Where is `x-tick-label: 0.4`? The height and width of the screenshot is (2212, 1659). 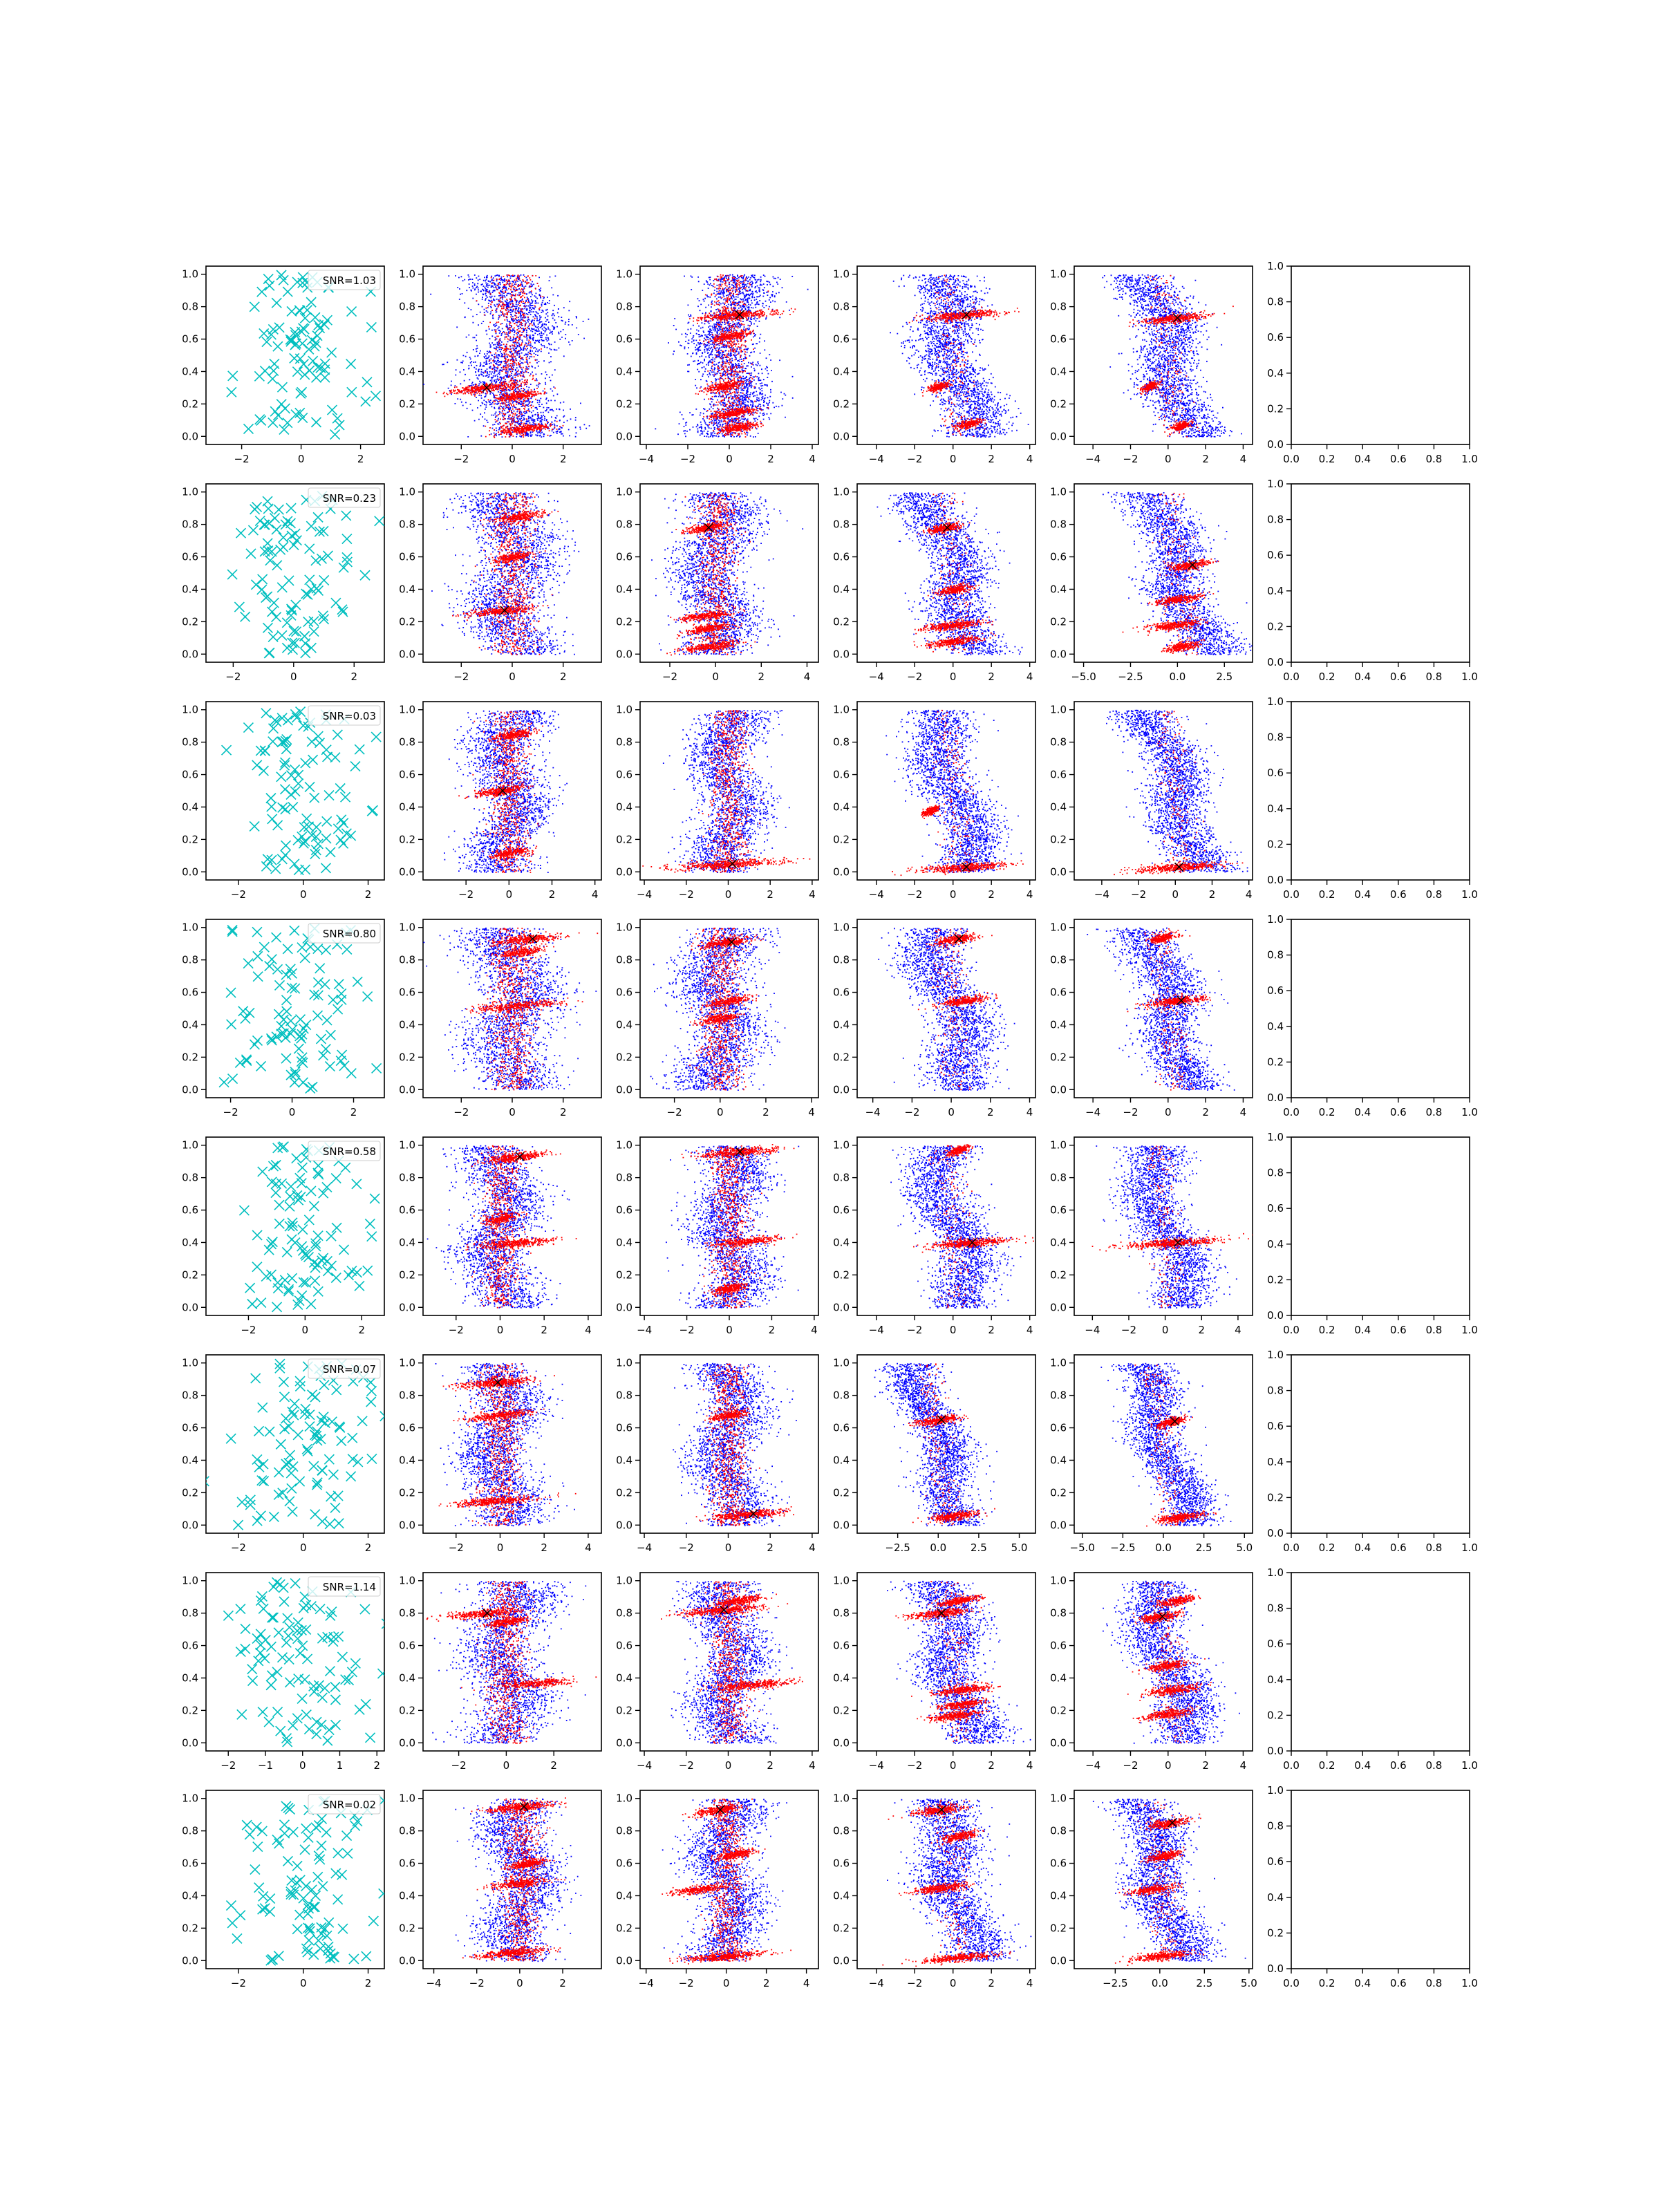 x-tick-label: 0.4 is located at coordinates (1363, 1765).